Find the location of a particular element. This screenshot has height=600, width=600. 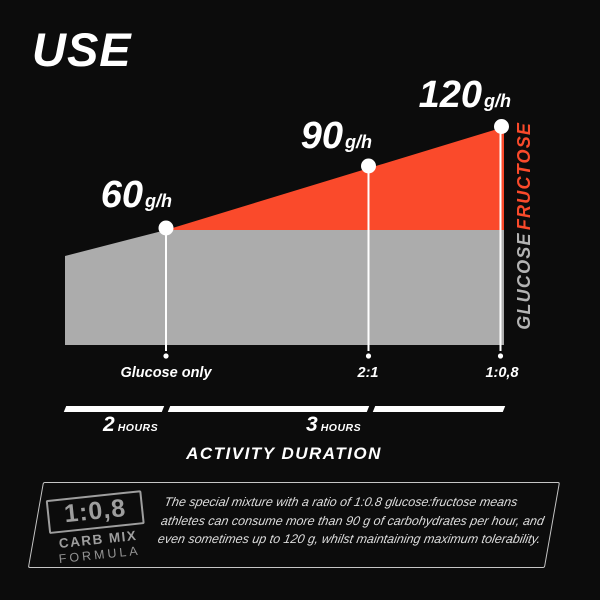

duration-label-3-hours: 3 HOURS is located at coordinates (333, 424).